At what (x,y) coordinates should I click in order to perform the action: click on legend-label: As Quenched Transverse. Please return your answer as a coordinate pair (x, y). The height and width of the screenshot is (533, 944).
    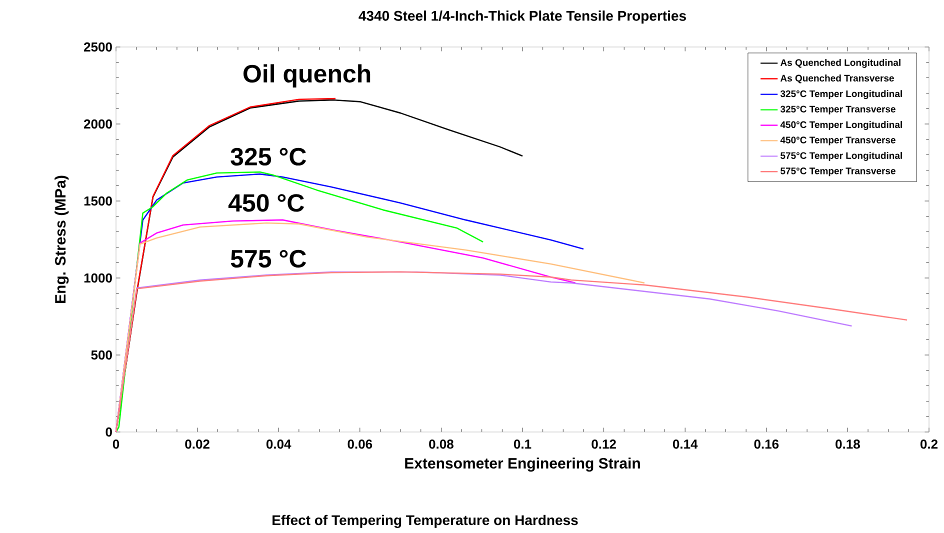
    Looking at the image, I should click on (837, 79).